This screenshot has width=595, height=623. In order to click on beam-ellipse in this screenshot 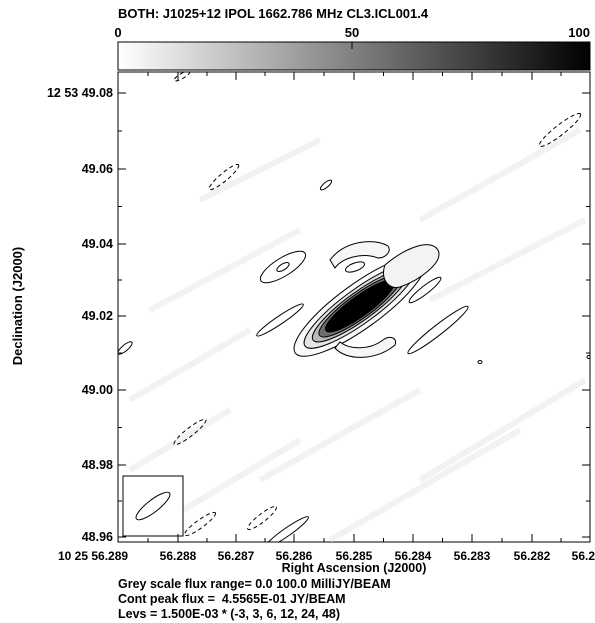, I will do `click(153, 506)`.